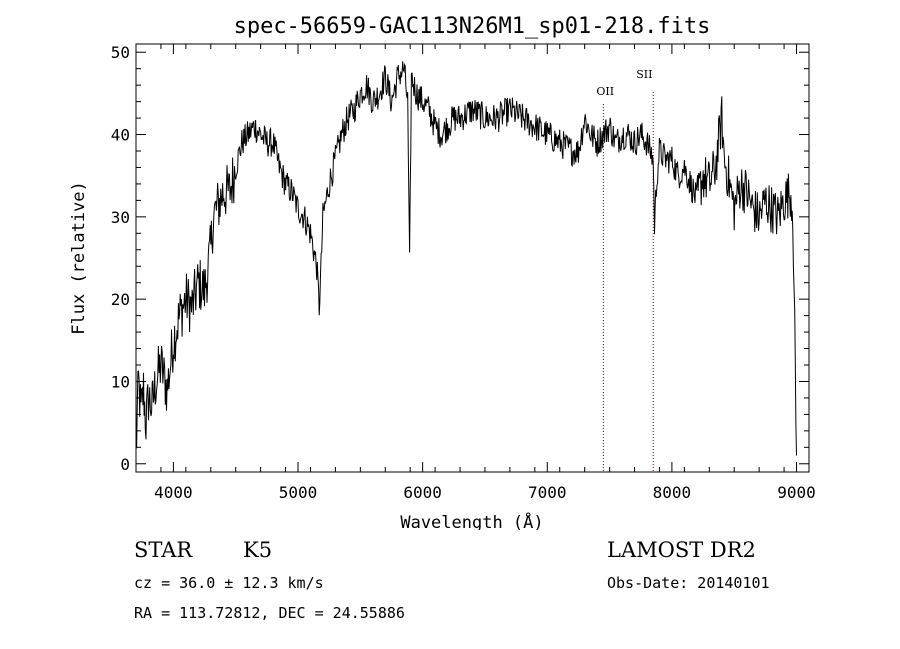  Describe the element at coordinates (672, 492) in the screenshot. I see `x-tick-label: 8000` at that location.